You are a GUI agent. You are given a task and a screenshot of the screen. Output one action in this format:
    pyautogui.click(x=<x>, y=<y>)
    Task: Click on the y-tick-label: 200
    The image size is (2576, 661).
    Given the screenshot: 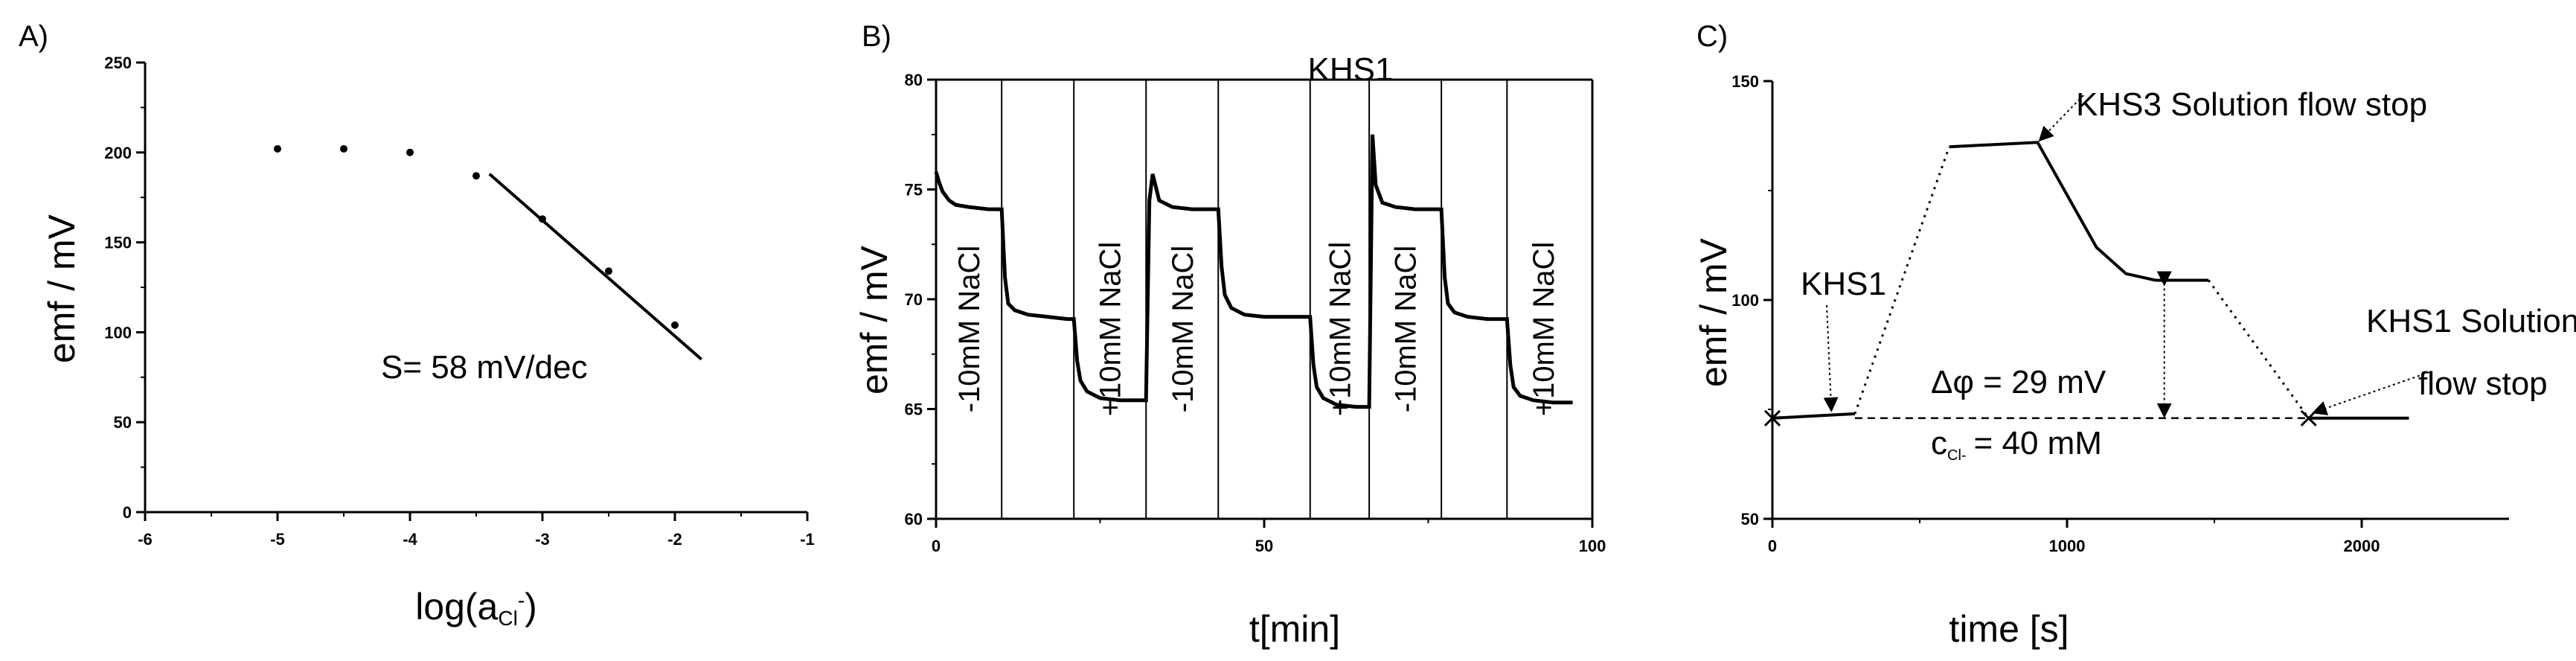 What is the action you would take?
    pyautogui.click(x=118, y=153)
    